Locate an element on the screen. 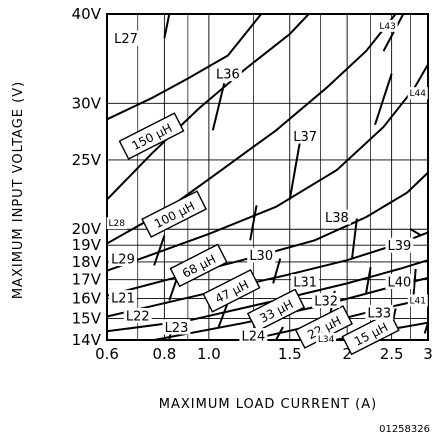  region-label: L40 is located at coordinates (400, 283).